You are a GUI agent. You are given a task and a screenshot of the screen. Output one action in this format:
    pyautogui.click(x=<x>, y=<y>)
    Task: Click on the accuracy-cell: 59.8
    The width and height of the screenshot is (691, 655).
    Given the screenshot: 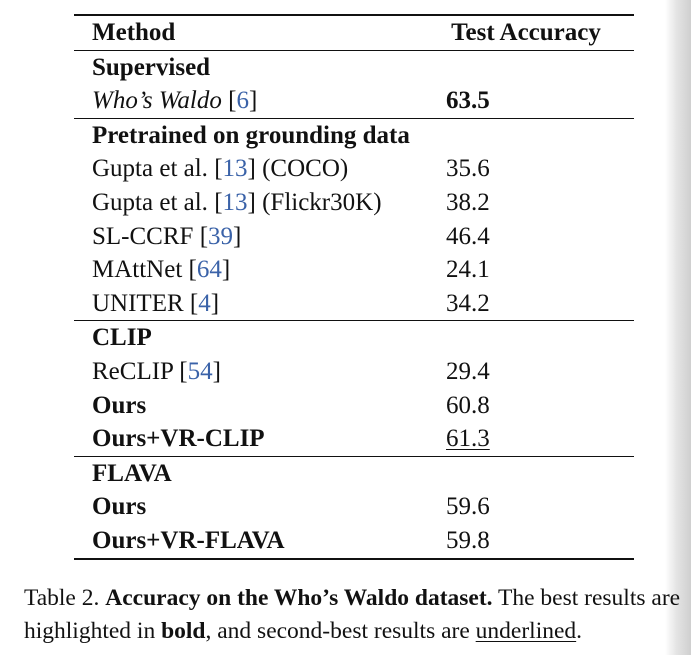 What is the action you would take?
    pyautogui.click(x=526, y=541)
    